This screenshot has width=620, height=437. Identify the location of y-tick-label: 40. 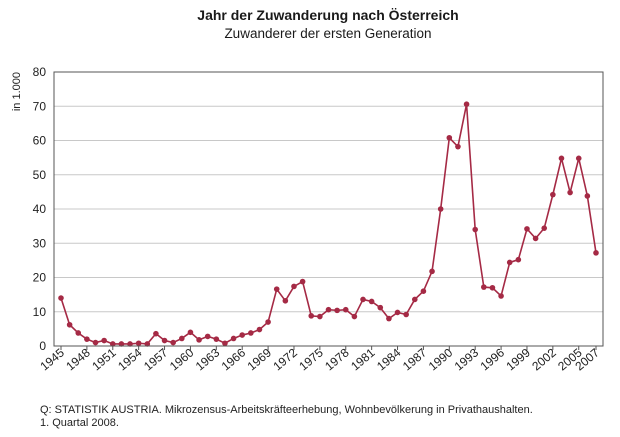
(40, 209).